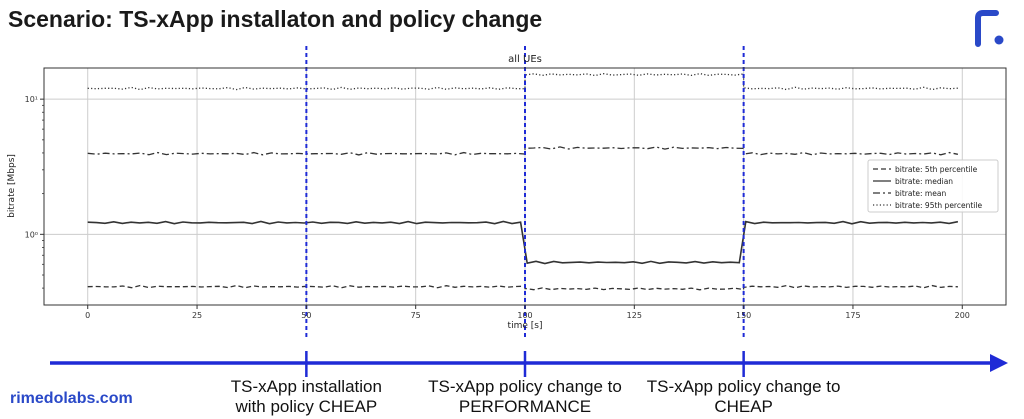 The image size is (1024, 419). Describe the element at coordinates (416, 315) in the screenshot. I see `x-tick-label: 75` at that location.